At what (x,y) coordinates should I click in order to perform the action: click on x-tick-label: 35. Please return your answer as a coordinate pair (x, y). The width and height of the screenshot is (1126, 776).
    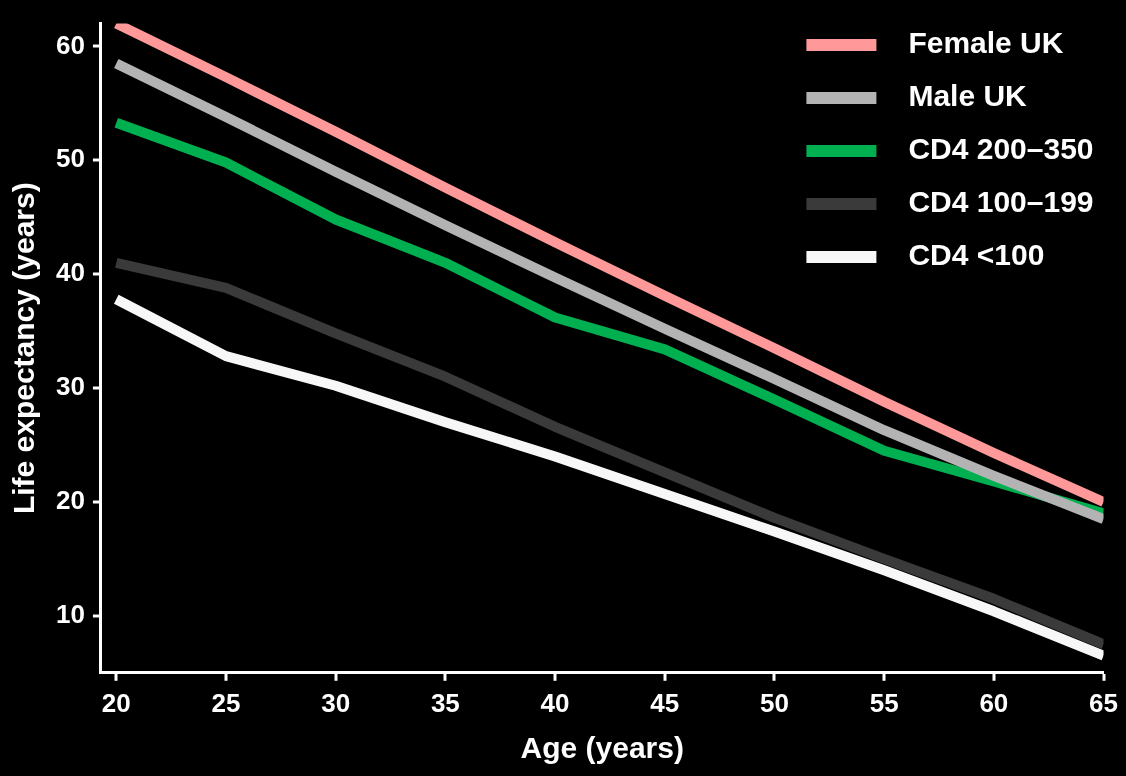
    Looking at the image, I should click on (445, 702).